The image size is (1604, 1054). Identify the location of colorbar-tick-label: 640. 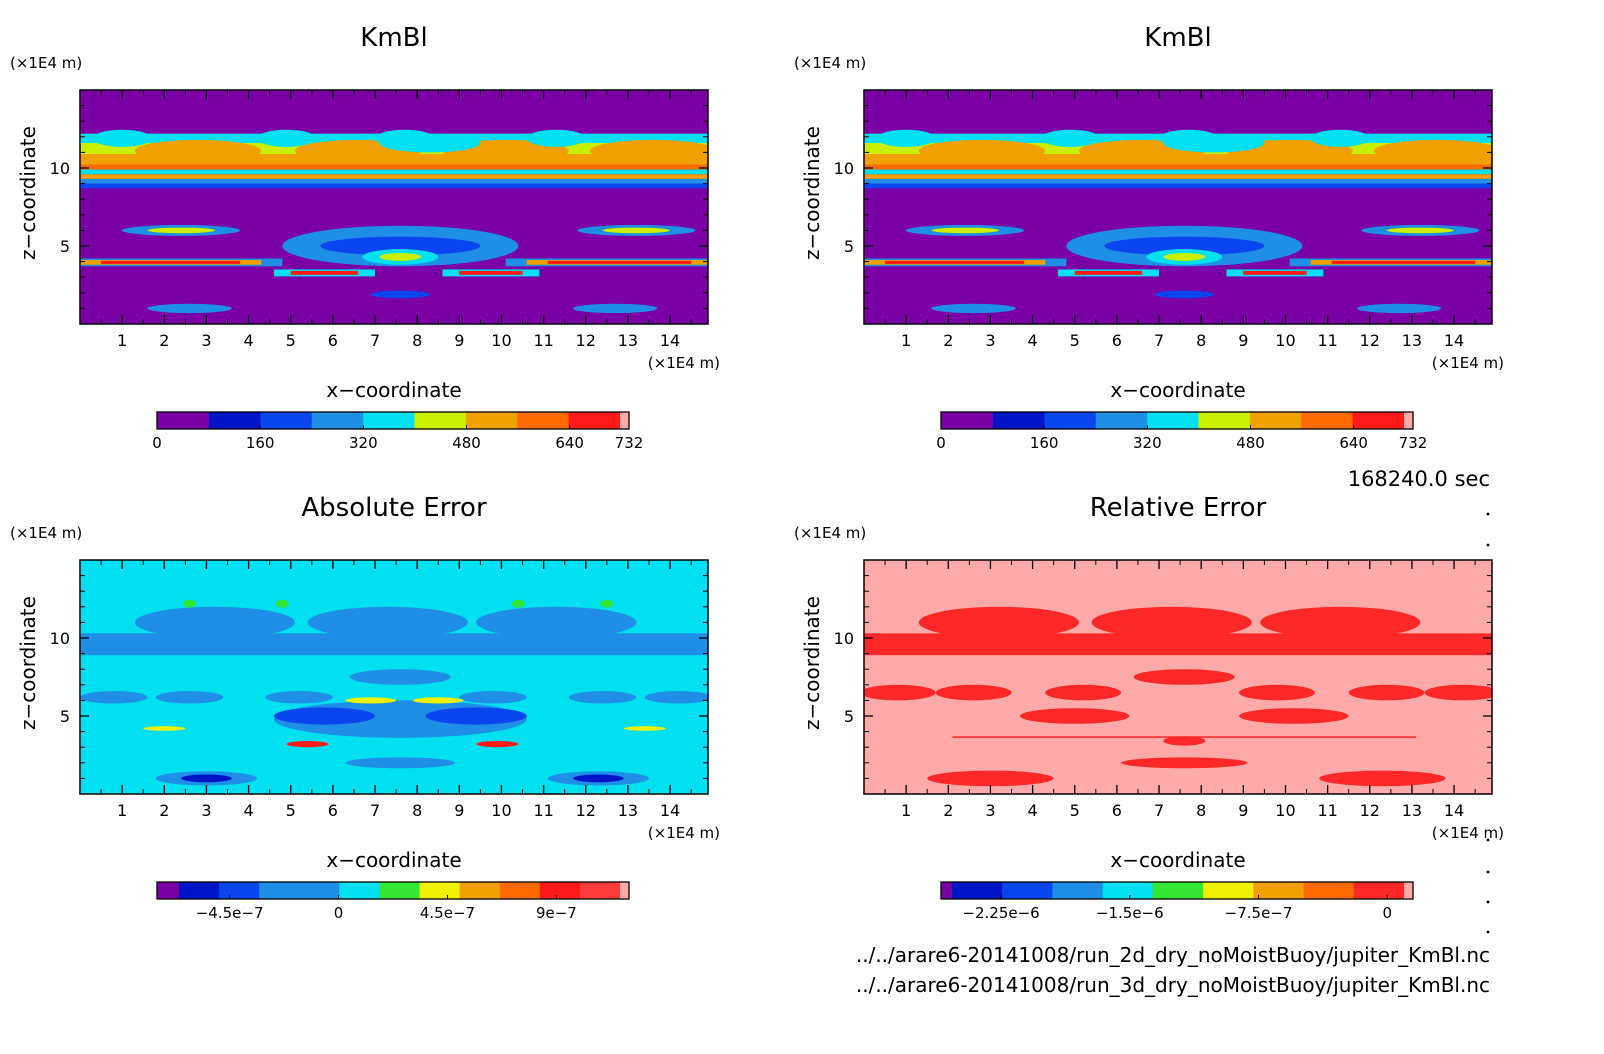
(569, 443).